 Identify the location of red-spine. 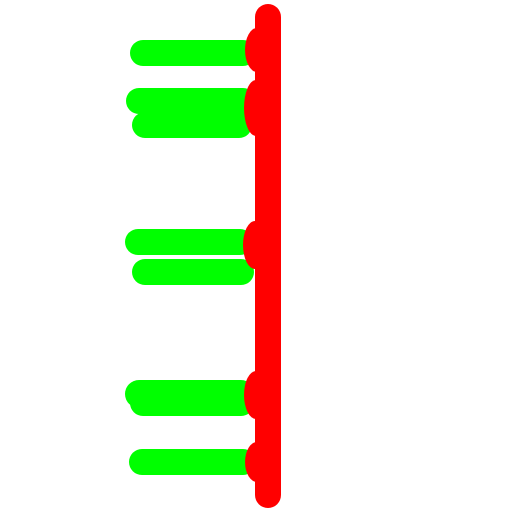
(262, 256).